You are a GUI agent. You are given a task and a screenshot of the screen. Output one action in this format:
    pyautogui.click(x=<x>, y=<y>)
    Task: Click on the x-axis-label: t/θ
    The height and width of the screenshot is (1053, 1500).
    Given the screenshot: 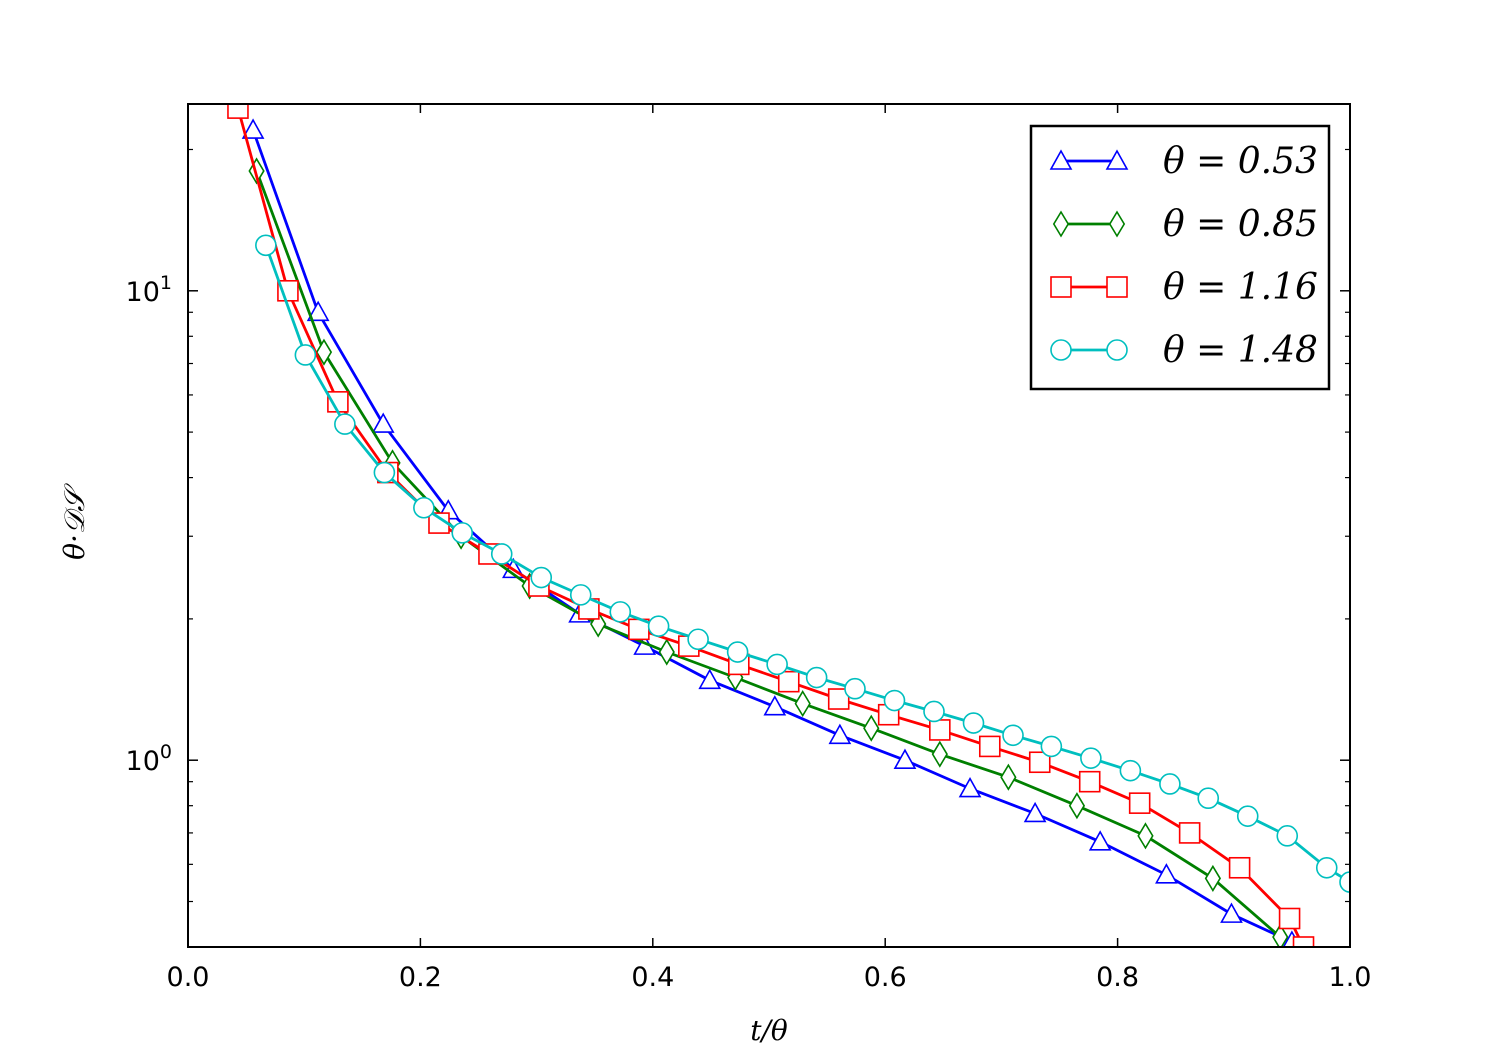 What is the action you would take?
    pyautogui.click(x=769, y=1030)
    